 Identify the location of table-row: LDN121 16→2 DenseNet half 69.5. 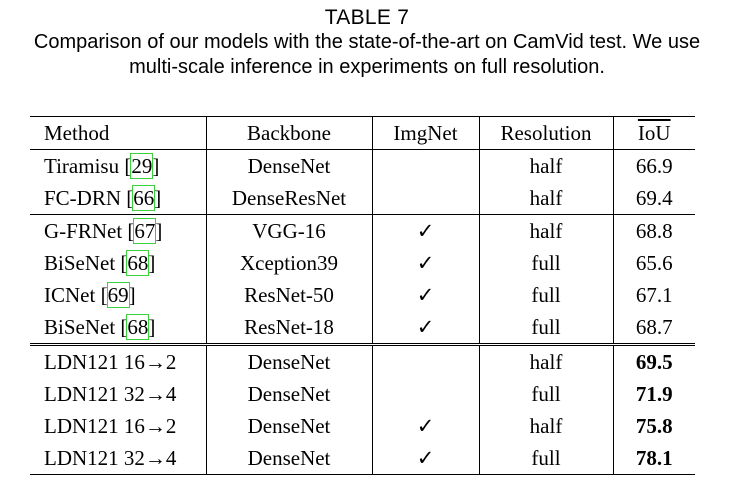
(362, 360).